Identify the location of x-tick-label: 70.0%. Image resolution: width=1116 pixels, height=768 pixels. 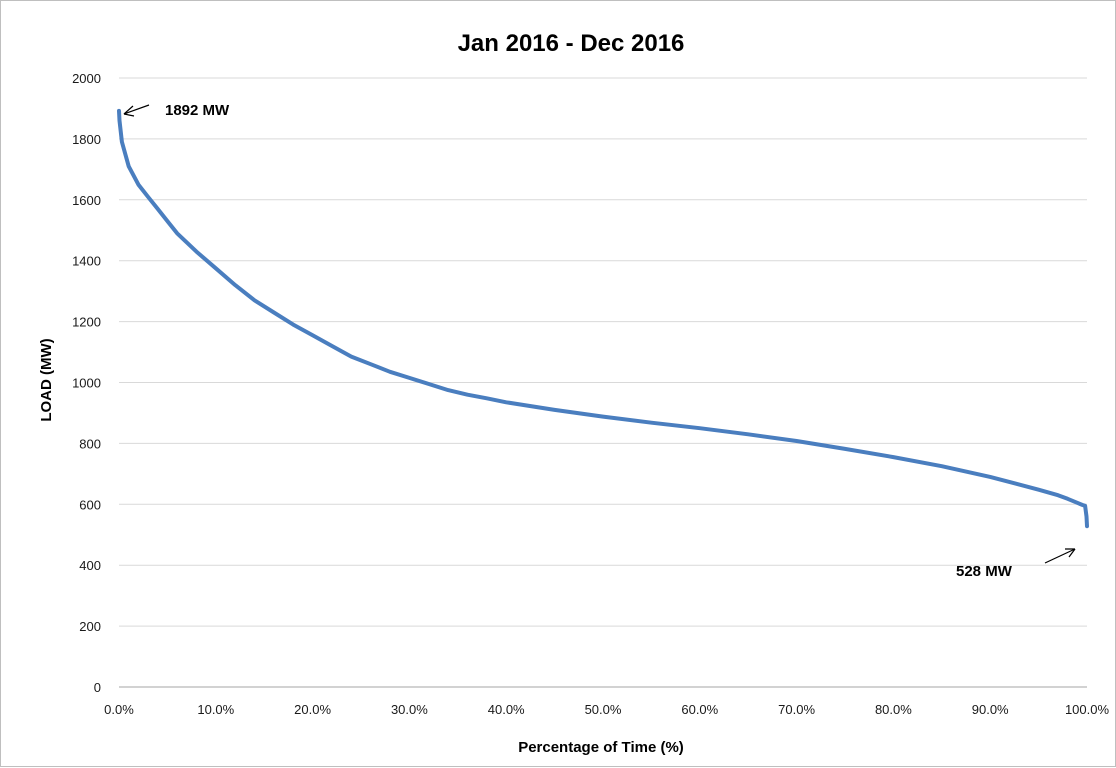
(796, 709).